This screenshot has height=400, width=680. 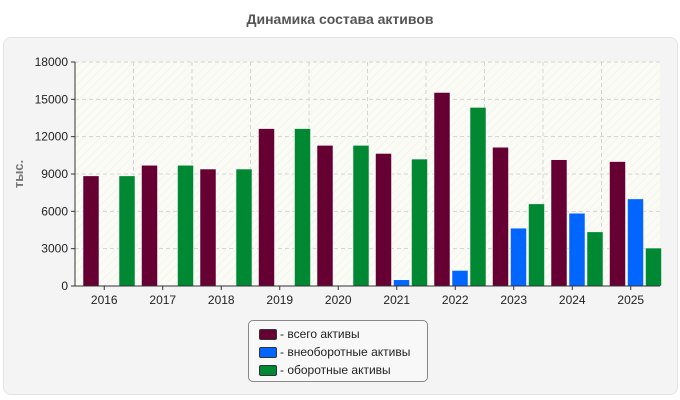 I want to click on bar-total-2019, so click(x=266, y=207).